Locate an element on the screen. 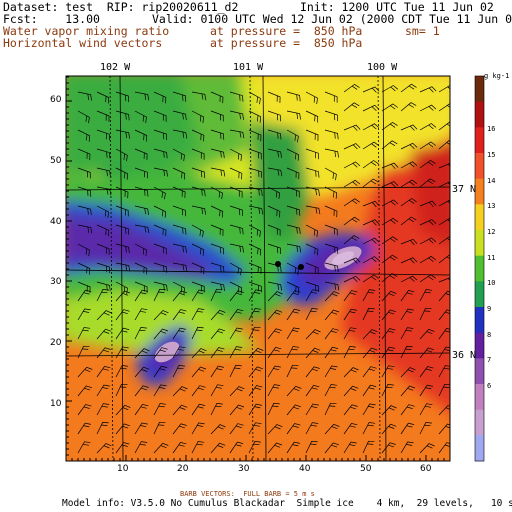  init-time: Init: 1200 UTC Tue 11 Jun 02 is located at coordinates (397, 7).